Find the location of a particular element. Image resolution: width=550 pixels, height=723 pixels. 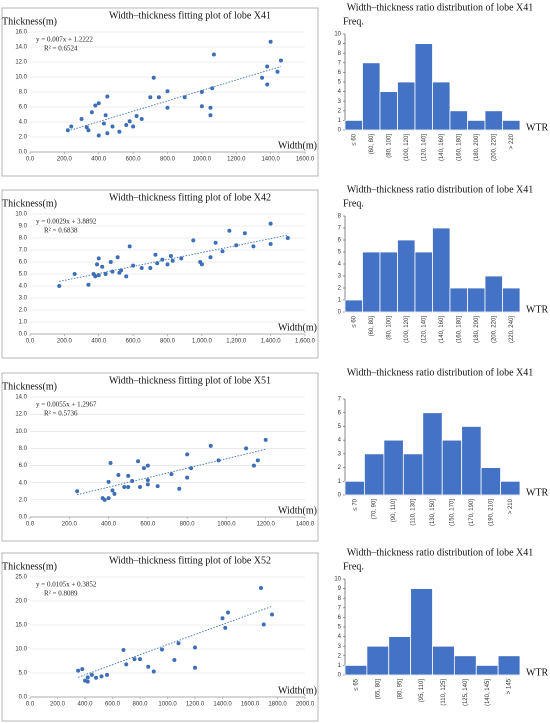

y-tick-label: 2 is located at coordinates (340, 468).